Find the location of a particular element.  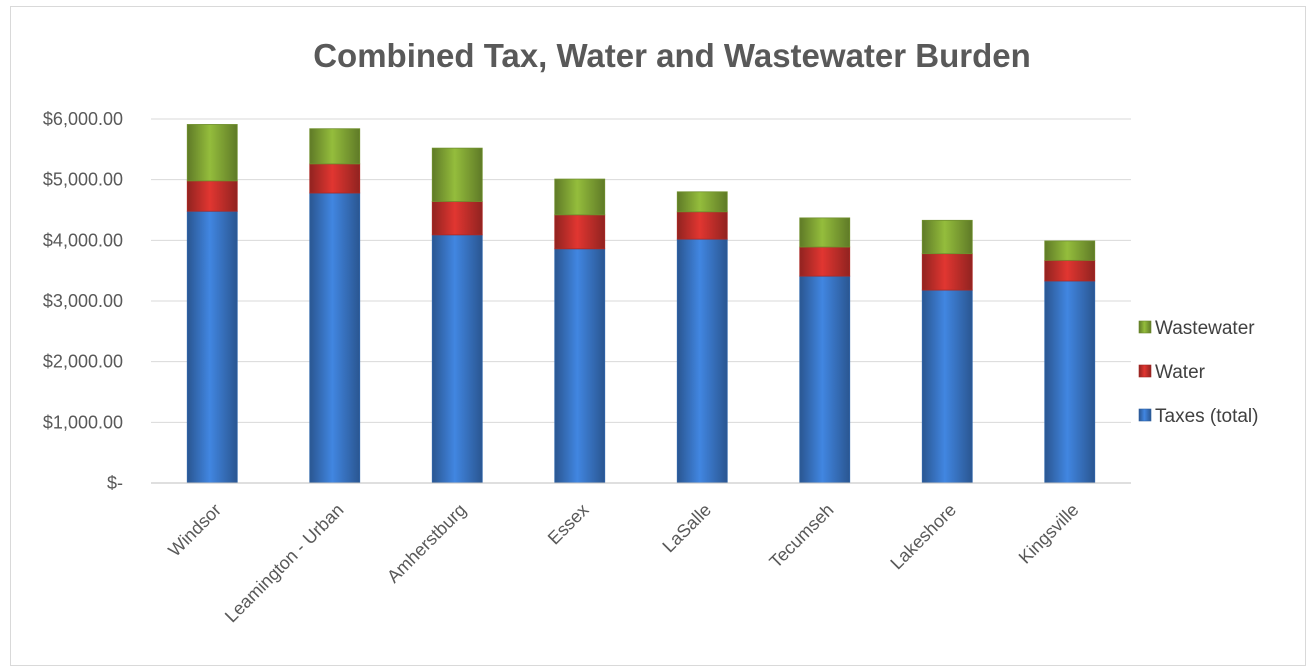

x-tick-label: Amherstburg is located at coordinates (426, 543).